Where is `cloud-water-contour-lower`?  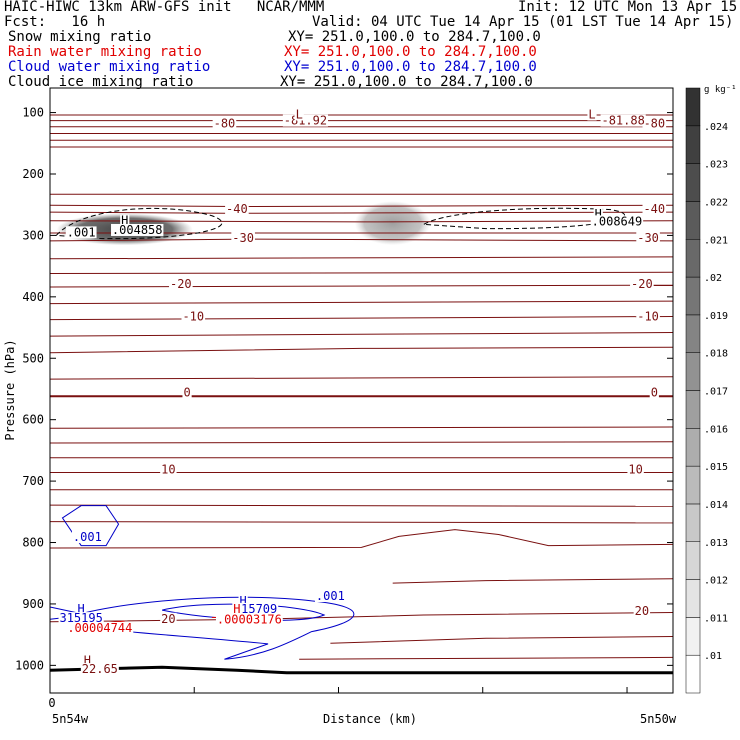 cloud-water-contour-lower is located at coordinates (208, 628).